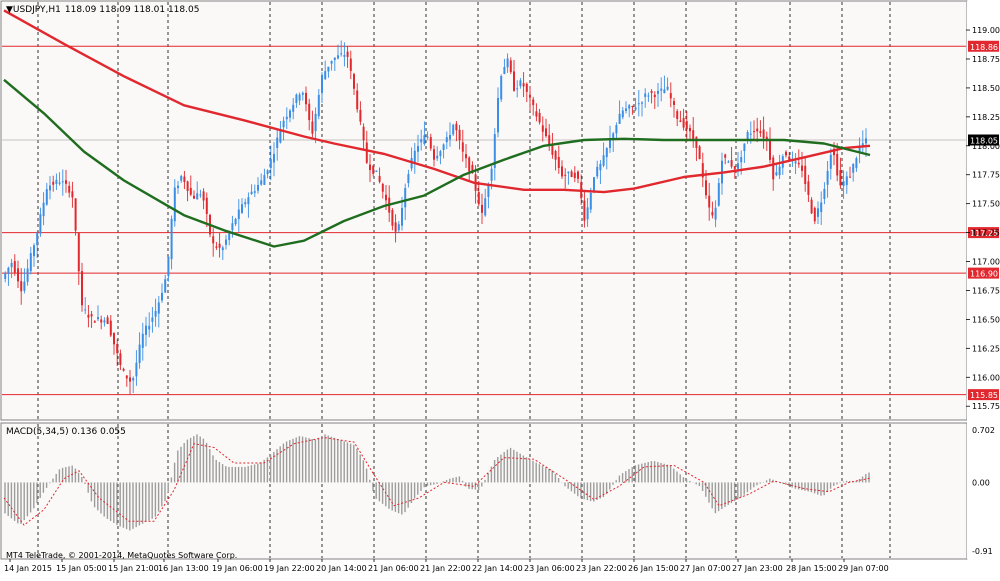  What do you see at coordinates (983, 430) in the screenshot?
I see `macd-axis-label: 0.702` at bounding box center [983, 430].